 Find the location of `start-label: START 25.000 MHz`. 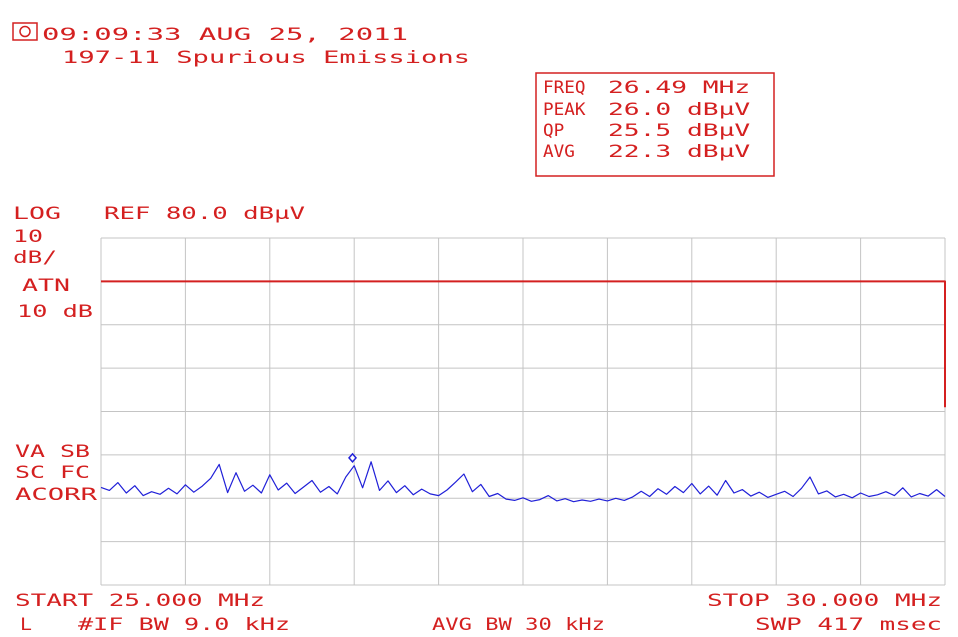

start-label: START 25.000 MHz is located at coordinates (140, 601).